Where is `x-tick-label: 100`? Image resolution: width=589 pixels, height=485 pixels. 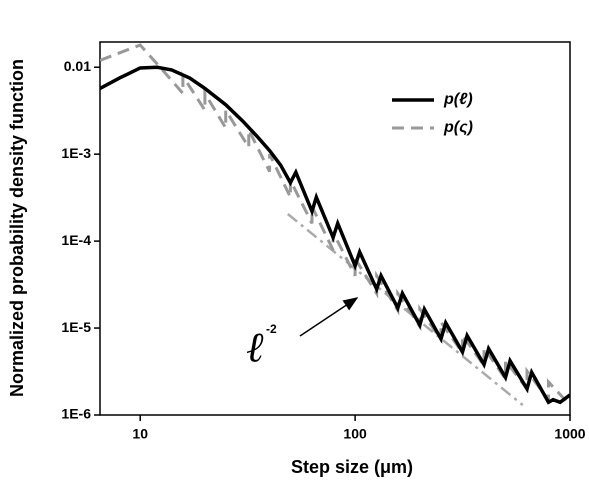
x-tick-label: 100 is located at coordinates (355, 434).